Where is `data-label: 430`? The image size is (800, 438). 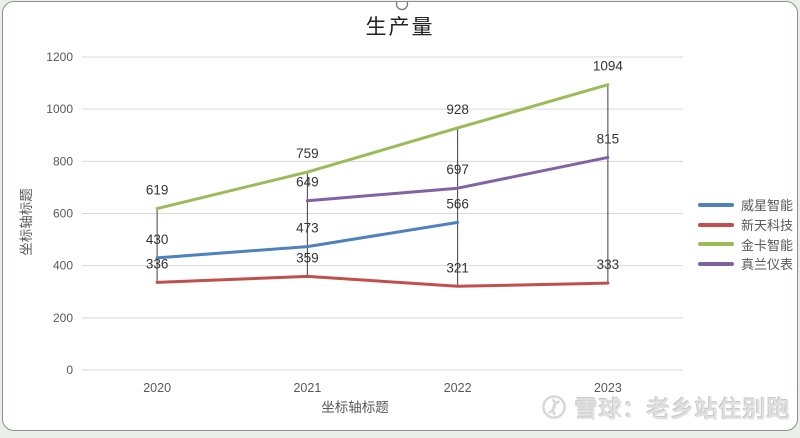 data-label: 430 is located at coordinates (157, 239).